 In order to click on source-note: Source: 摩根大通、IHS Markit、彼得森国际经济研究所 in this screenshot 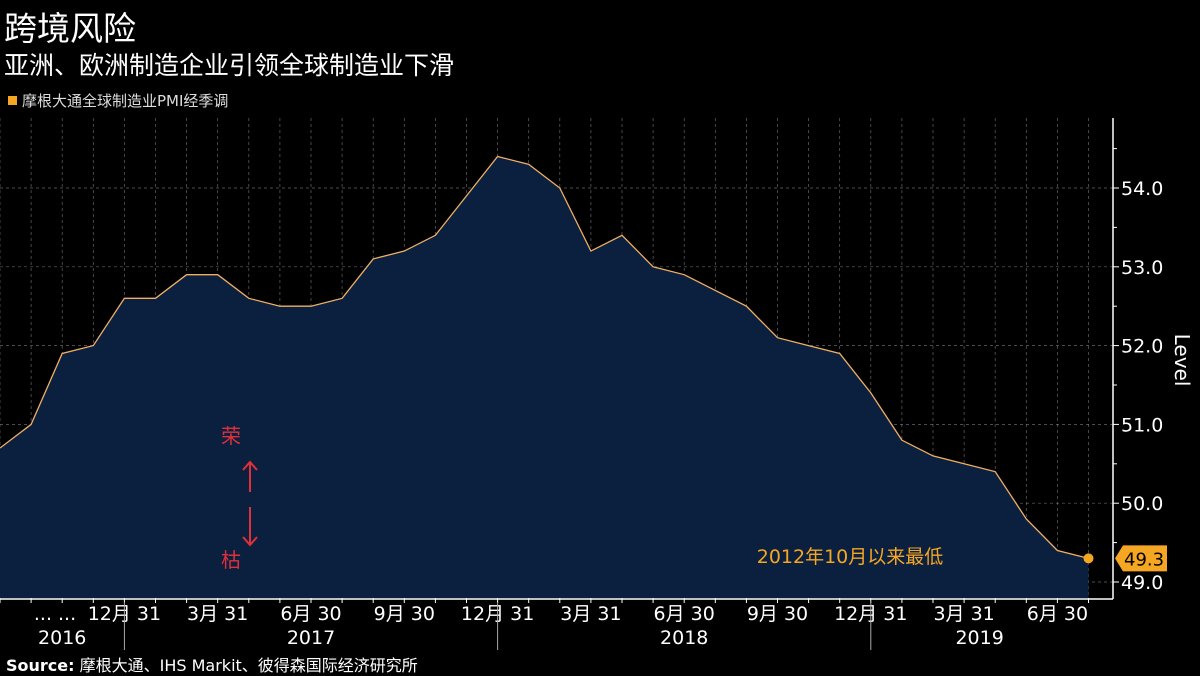, I will do `click(212, 664)`.